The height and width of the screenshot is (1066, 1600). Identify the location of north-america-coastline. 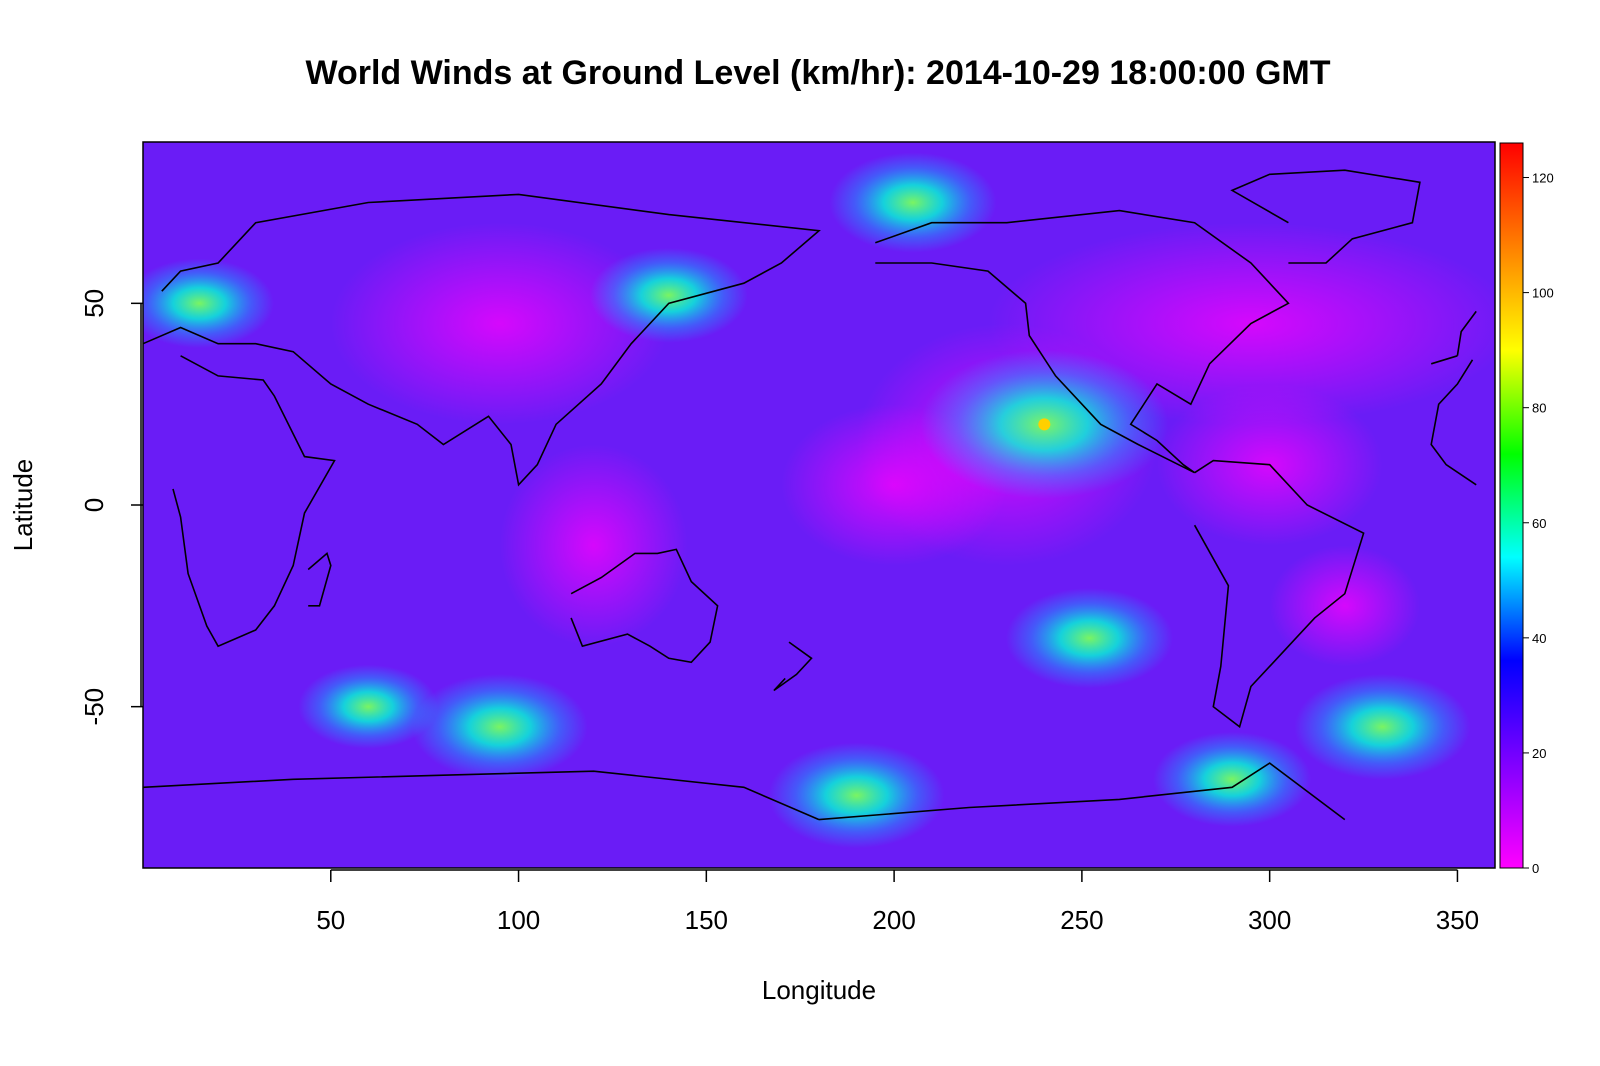
(1082, 341).